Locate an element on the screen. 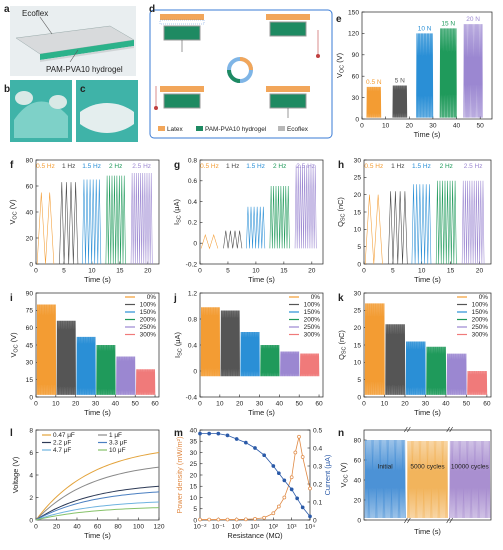 The width and height of the screenshot is (503, 550). m-ylabel: Power density (mW/m²) is located at coordinates (179, 474).